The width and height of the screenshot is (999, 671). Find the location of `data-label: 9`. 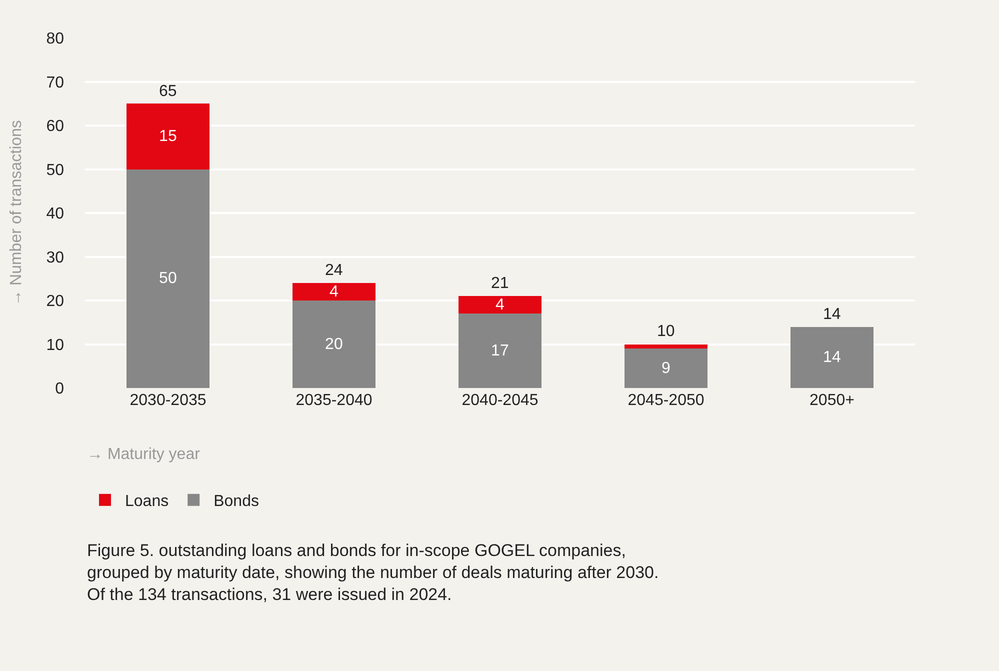

data-label: 9 is located at coordinates (666, 368).